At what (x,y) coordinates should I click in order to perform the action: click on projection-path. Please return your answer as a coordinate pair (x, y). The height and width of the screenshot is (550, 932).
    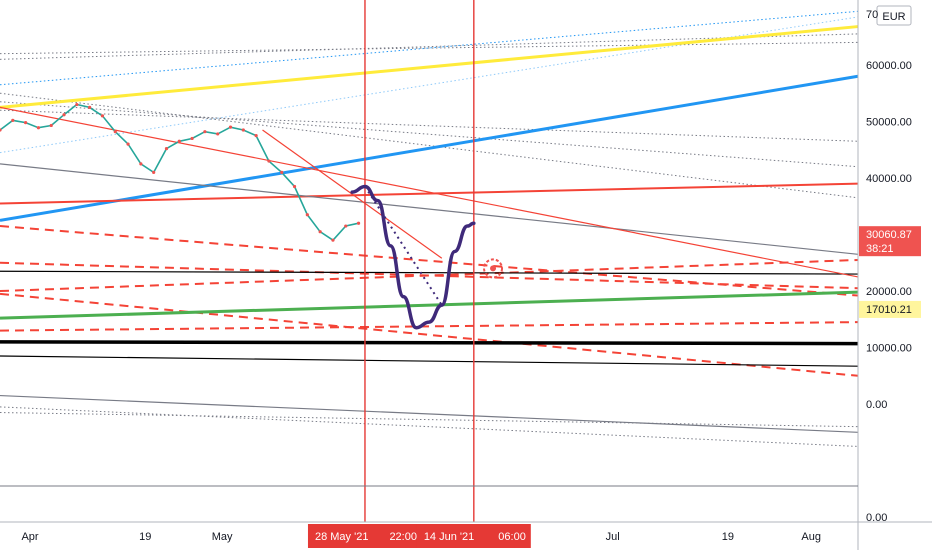
    Looking at the image, I should click on (413, 257).